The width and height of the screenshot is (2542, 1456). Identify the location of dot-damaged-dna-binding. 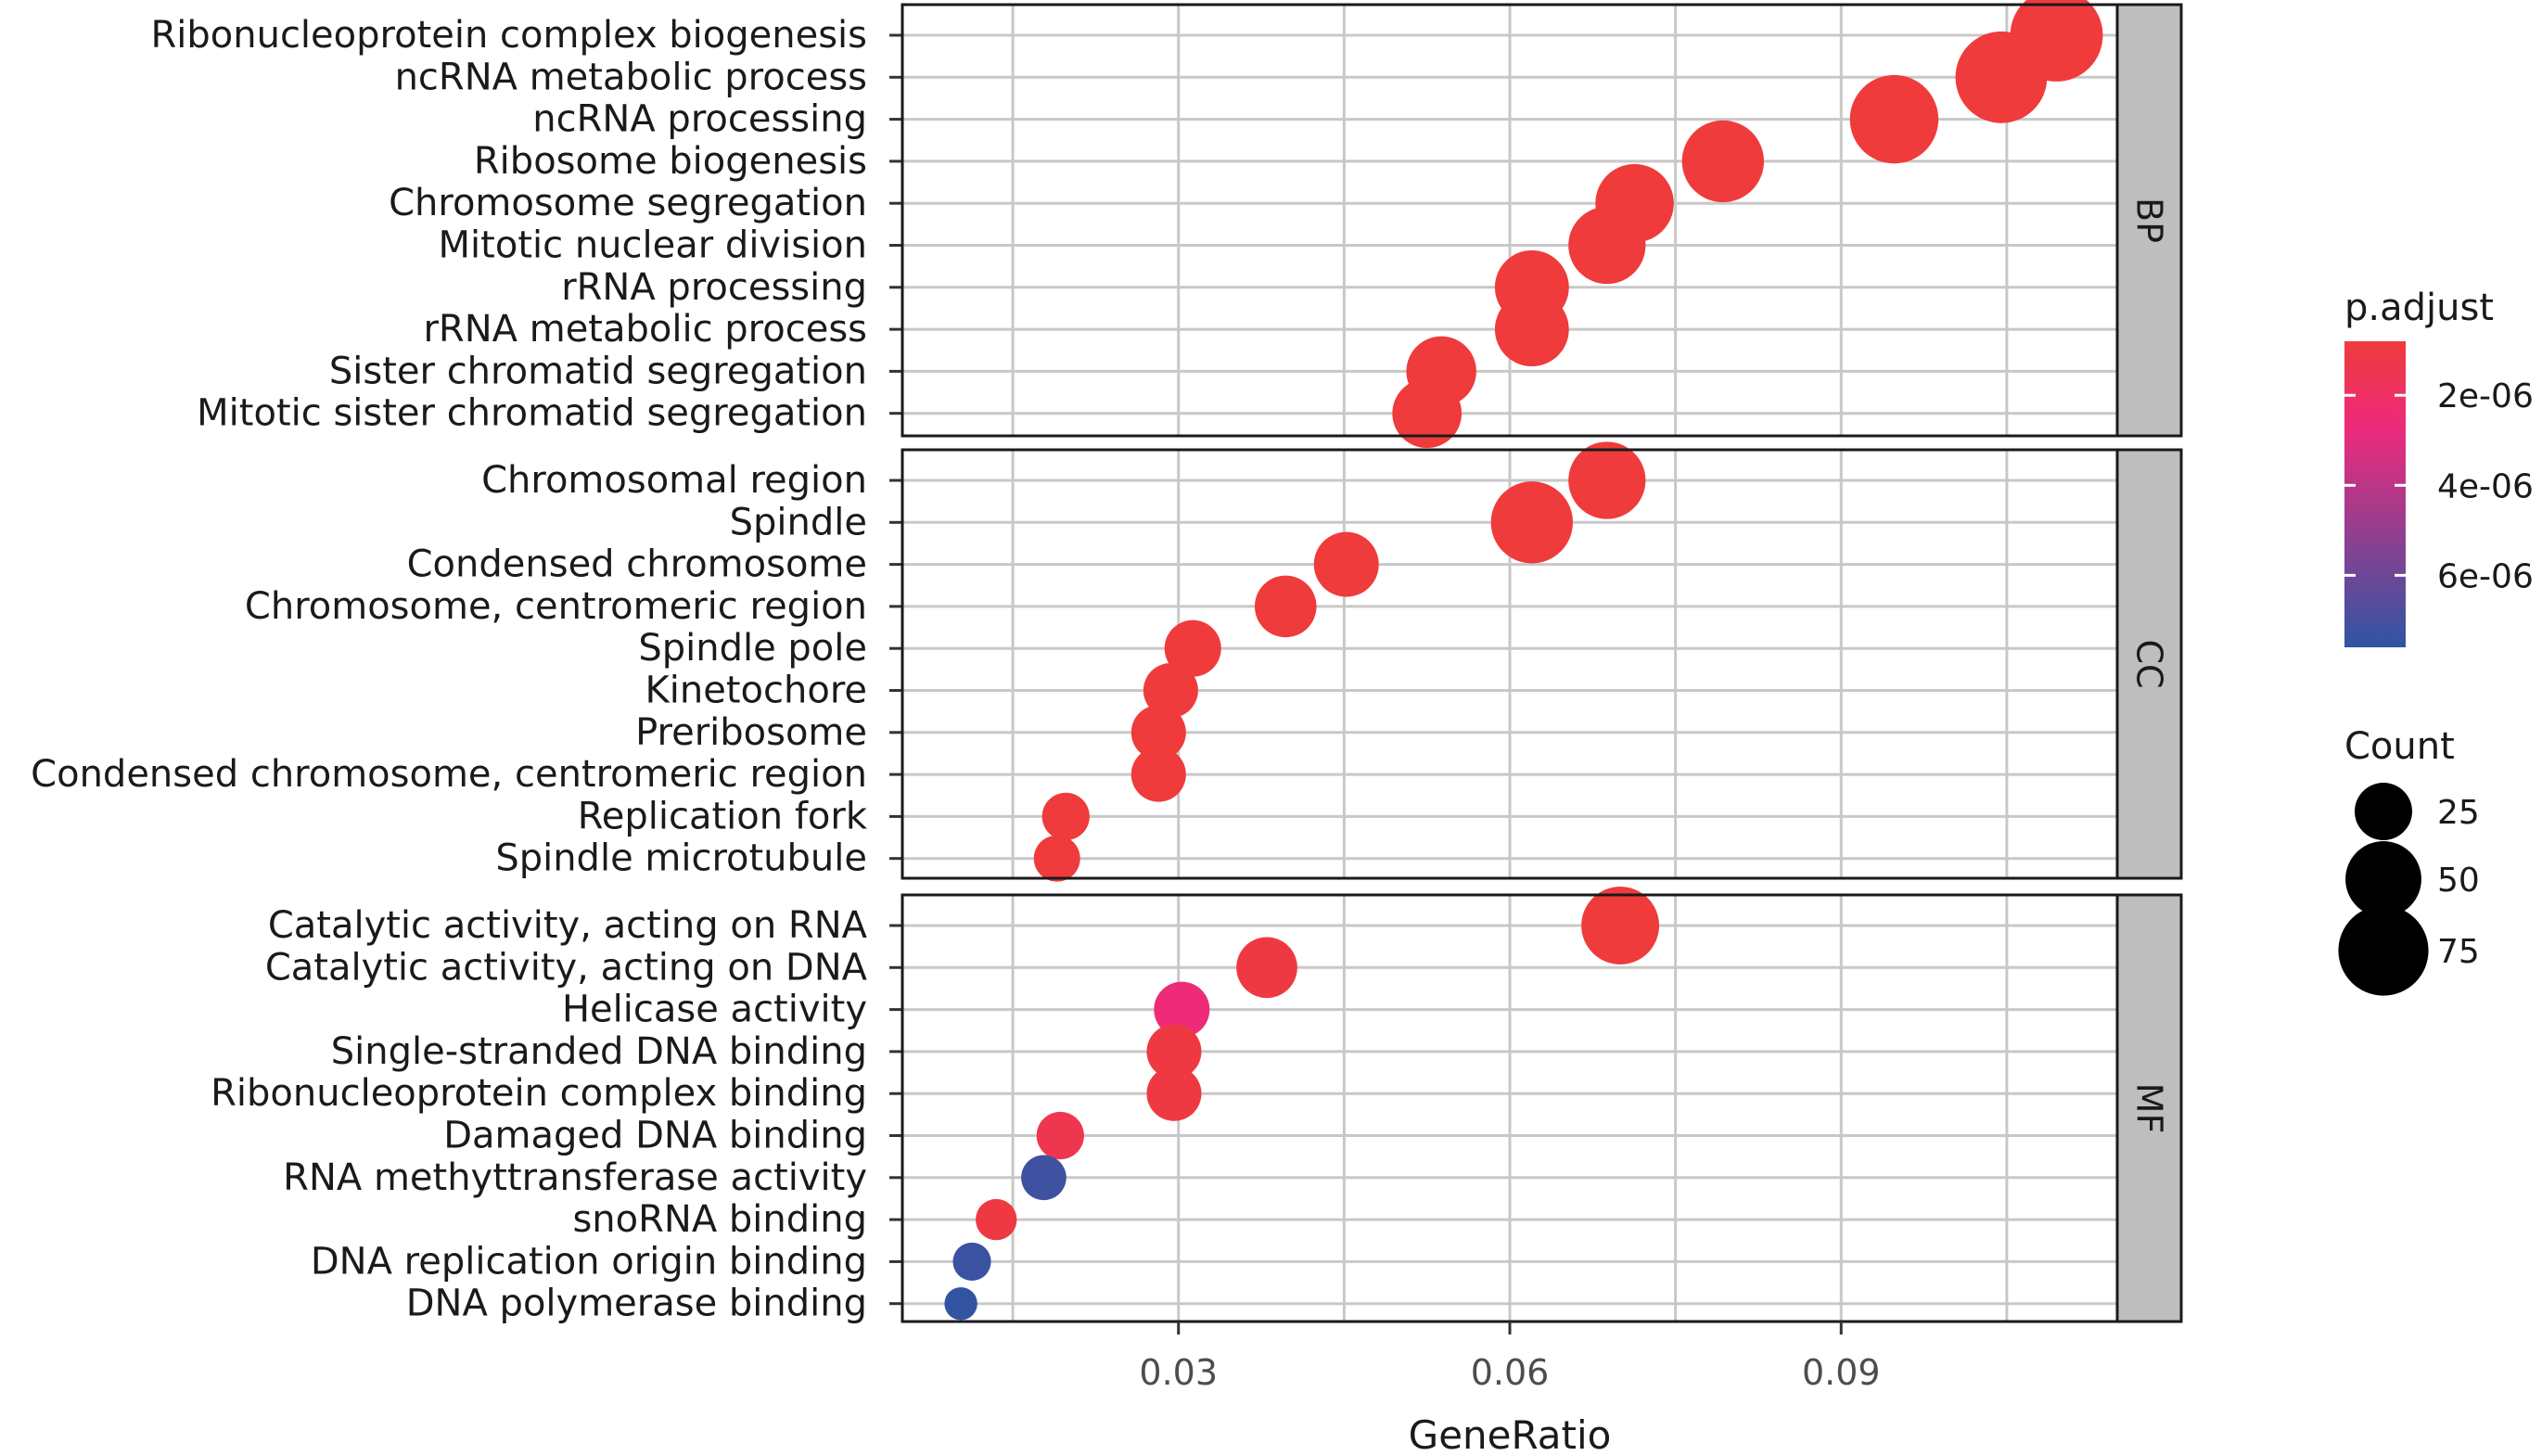
(1060, 1135).